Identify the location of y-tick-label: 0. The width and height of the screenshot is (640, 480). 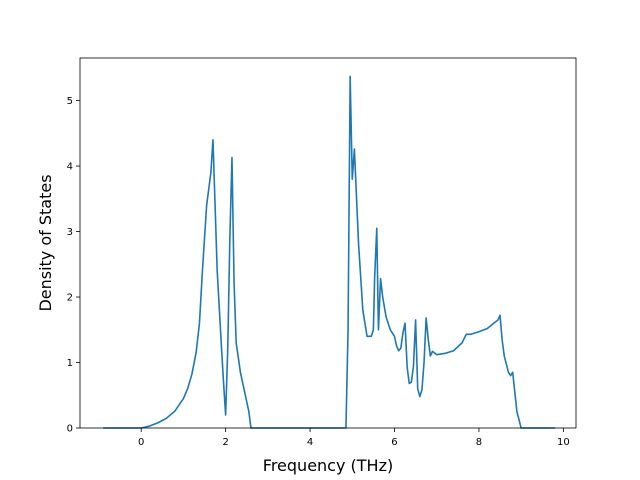
(70, 429).